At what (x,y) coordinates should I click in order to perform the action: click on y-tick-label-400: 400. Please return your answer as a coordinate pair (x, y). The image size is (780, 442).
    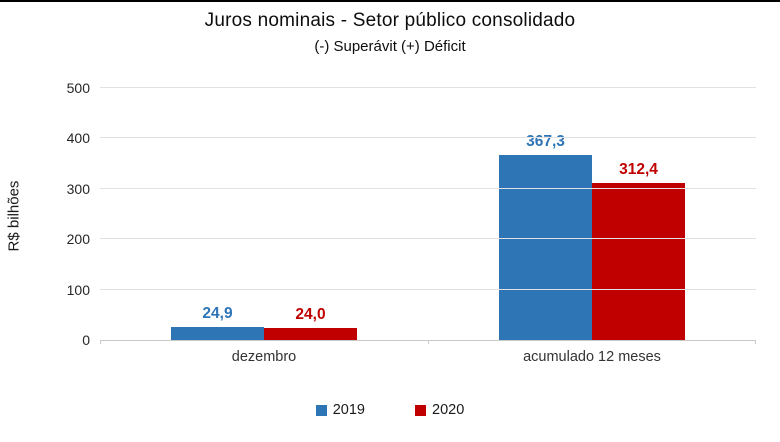
    Looking at the image, I should click on (78, 138).